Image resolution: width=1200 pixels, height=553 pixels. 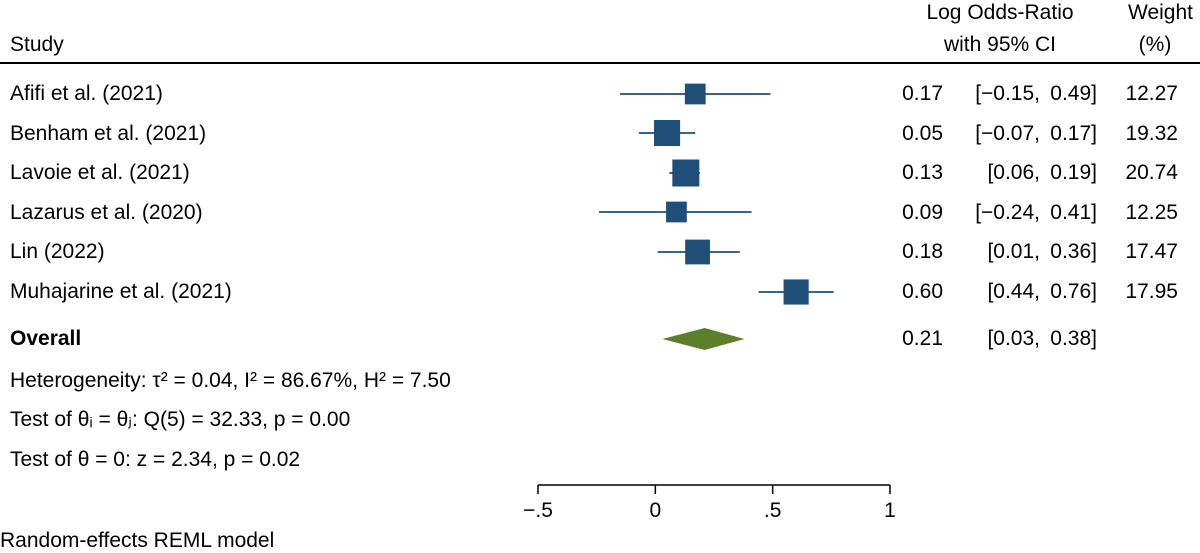 What do you see at coordinates (100, 172) in the screenshot?
I see `study-name: Lavoie et al. (2021)` at bounding box center [100, 172].